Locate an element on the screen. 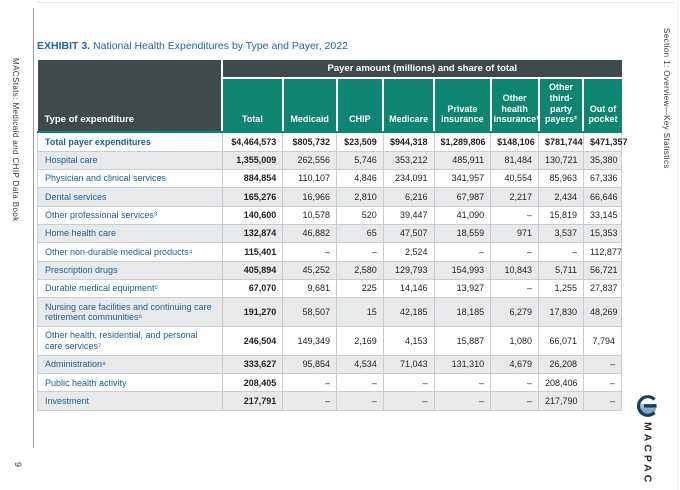  value-cell: 39,447 is located at coordinates (408, 215).